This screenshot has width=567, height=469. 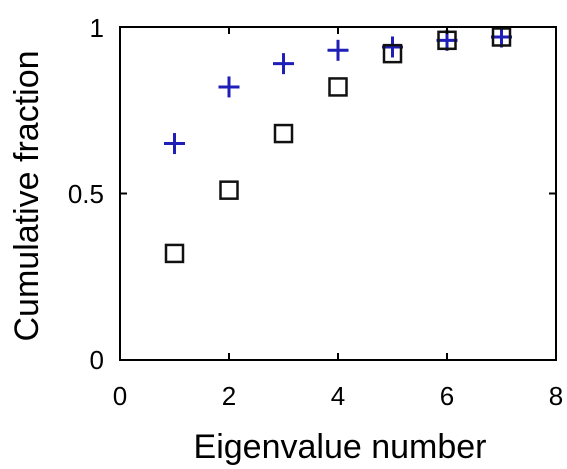 What do you see at coordinates (86, 194) in the screenshot?
I see `y-tick-label-0-5: 0.5` at bounding box center [86, 194].